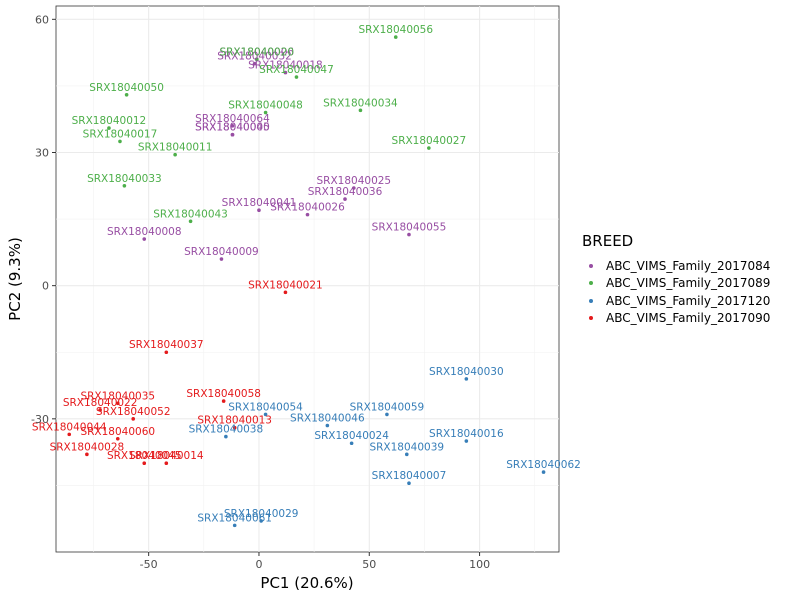  What do you see at coordinates (429, 141) in the screenshot?
I see `point-label: SRX18040027` at bounding box center [429, 141].